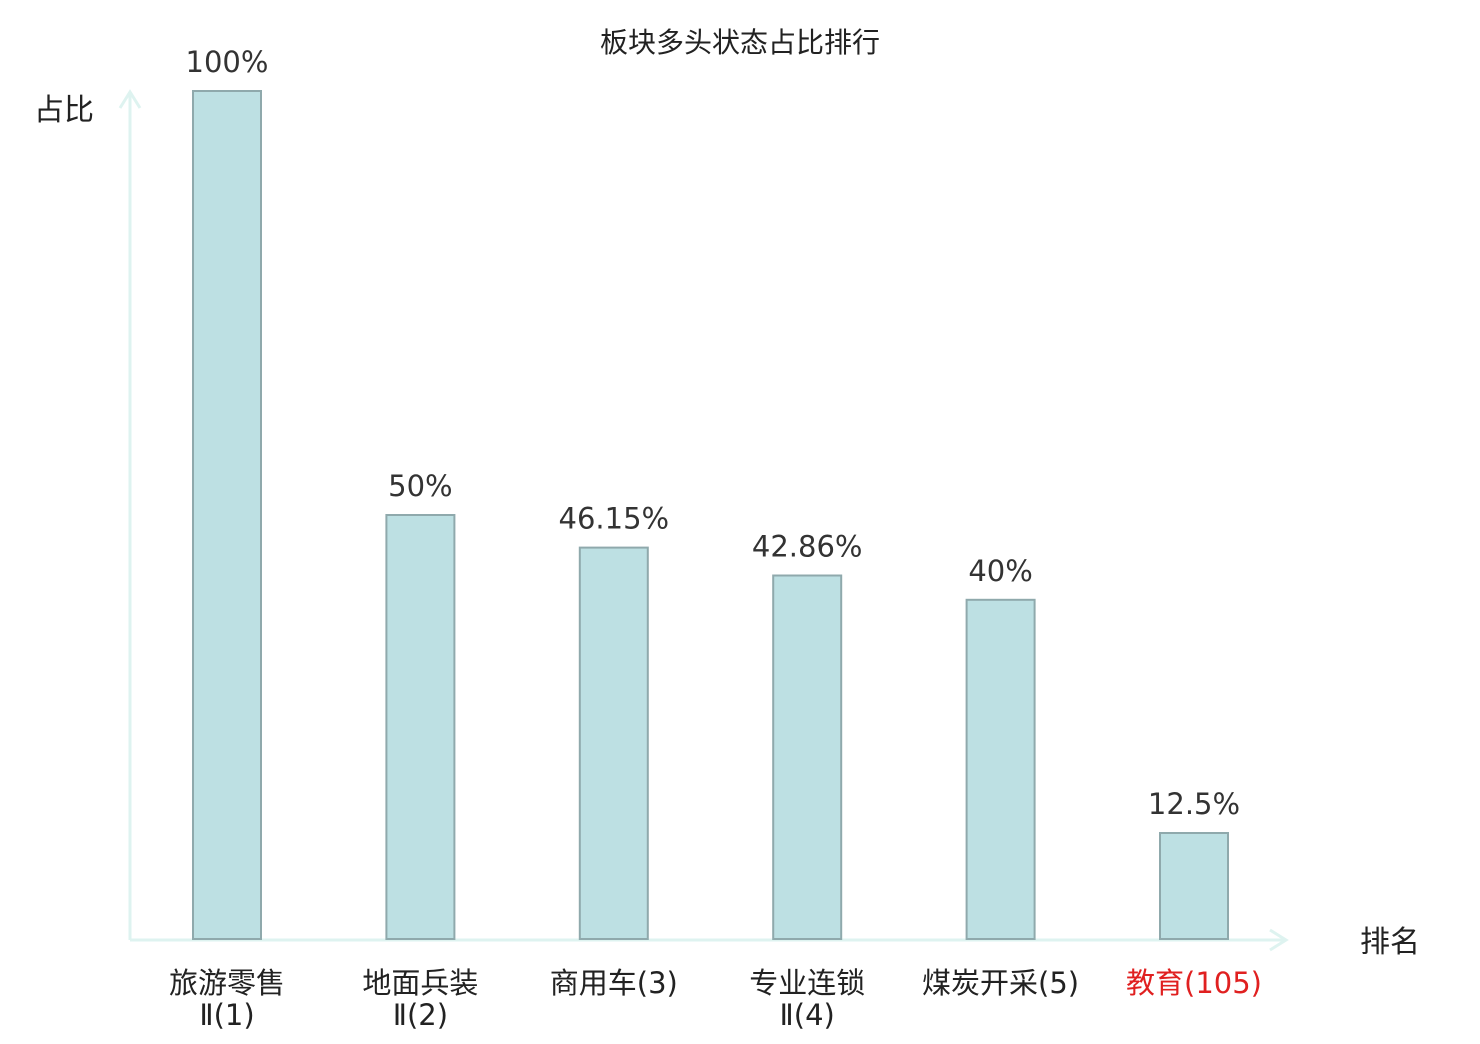  Describe the element at coordinates (614, 983) in the screenshot. I see `category-label-3: 商用车(3)` at that location.